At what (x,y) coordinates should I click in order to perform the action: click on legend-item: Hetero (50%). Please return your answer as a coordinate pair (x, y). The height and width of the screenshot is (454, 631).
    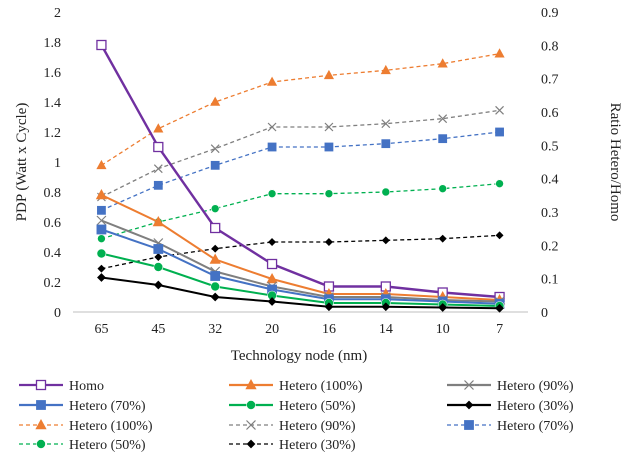
    Looking at the image, I should click on (292, 406).